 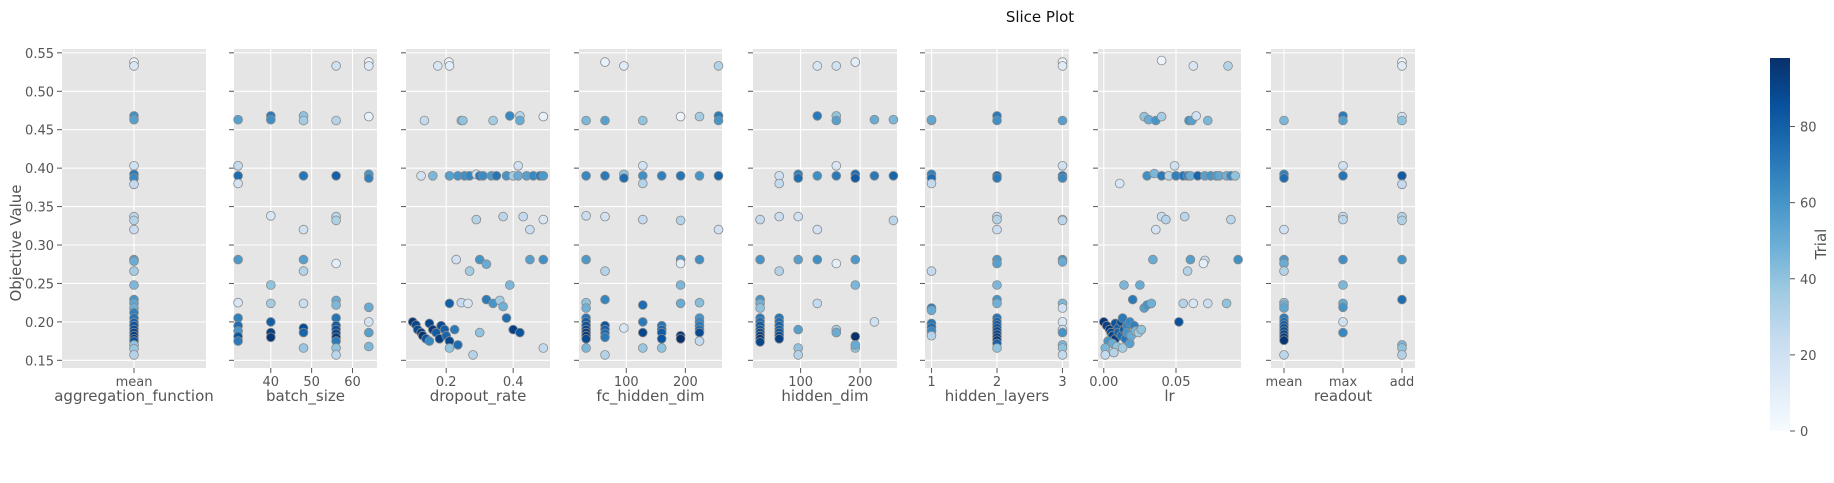 I want to click on y-axis-label: Objective Value, so click(x=16, y=242).